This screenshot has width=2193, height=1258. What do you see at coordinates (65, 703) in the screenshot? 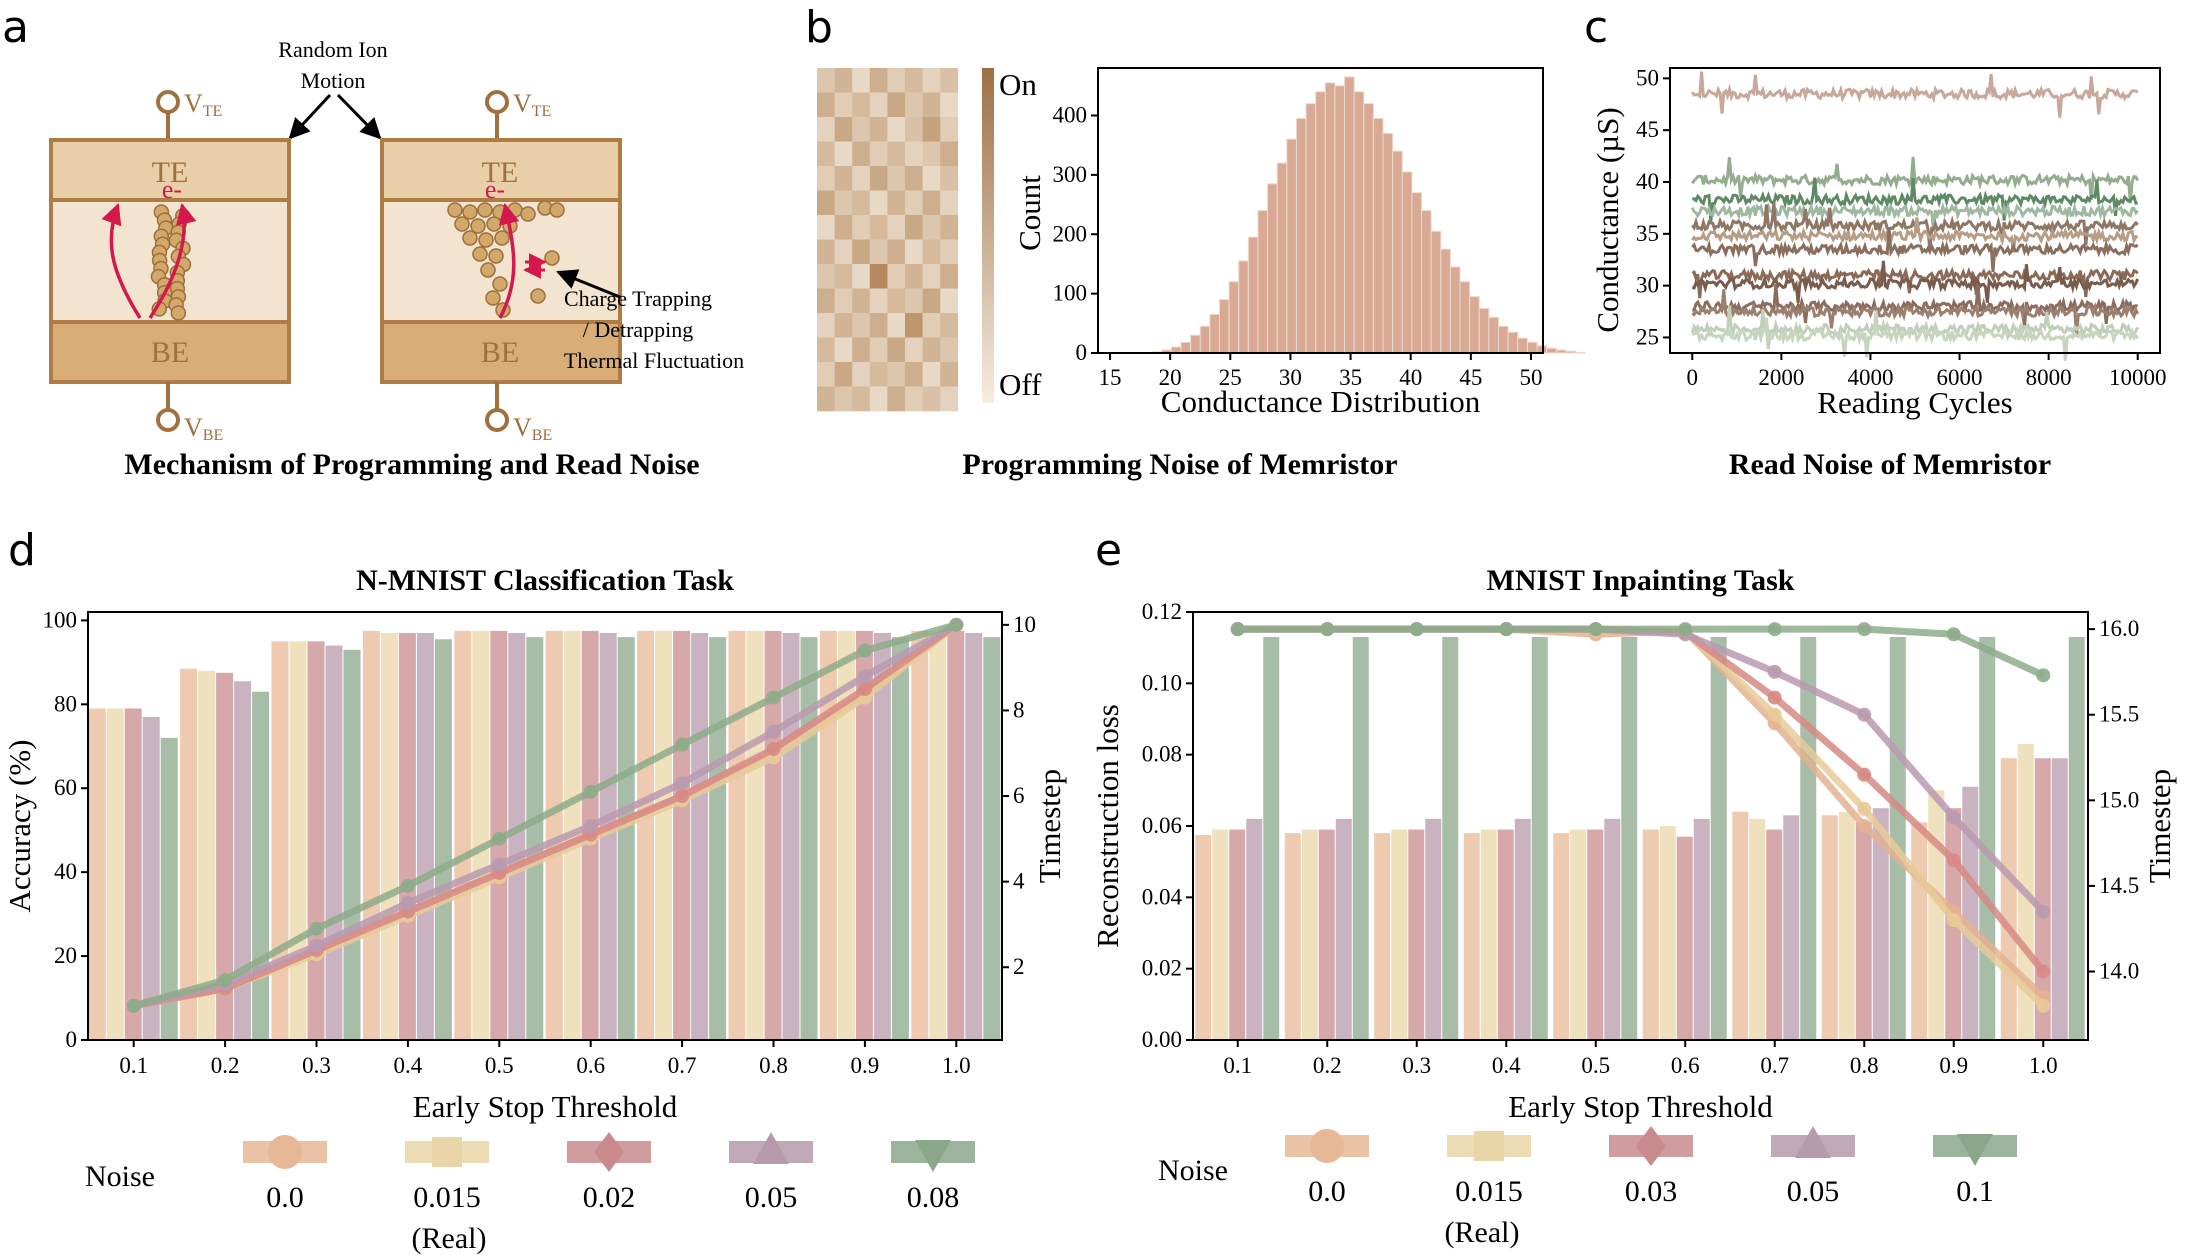
I see `y-tick-label: 80` at bounding box center [65, 703].